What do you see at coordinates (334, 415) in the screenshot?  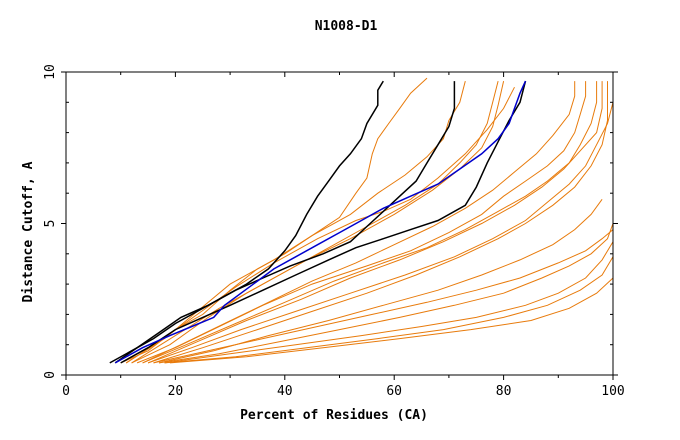 I see `x-axis-label: Percent of Residues (CA)` at bounding box center [334, 415].